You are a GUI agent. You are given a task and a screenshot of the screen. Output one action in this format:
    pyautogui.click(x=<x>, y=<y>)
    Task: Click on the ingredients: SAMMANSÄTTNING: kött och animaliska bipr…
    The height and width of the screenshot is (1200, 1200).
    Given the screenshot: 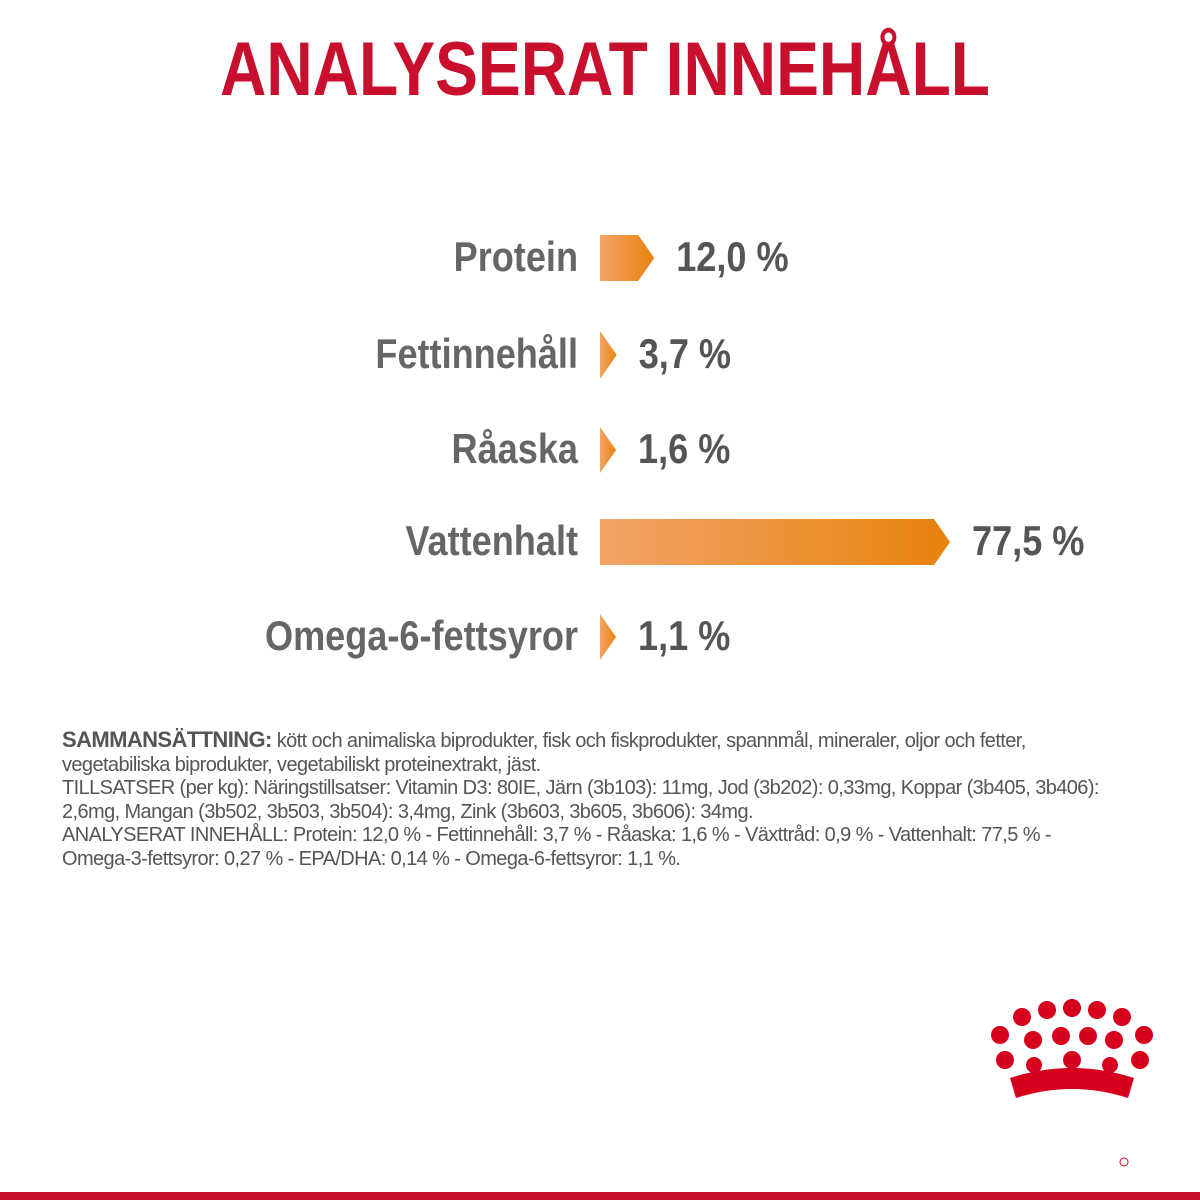 What is the action you would take?
    pyautogui.click(x=592, y=799)
    